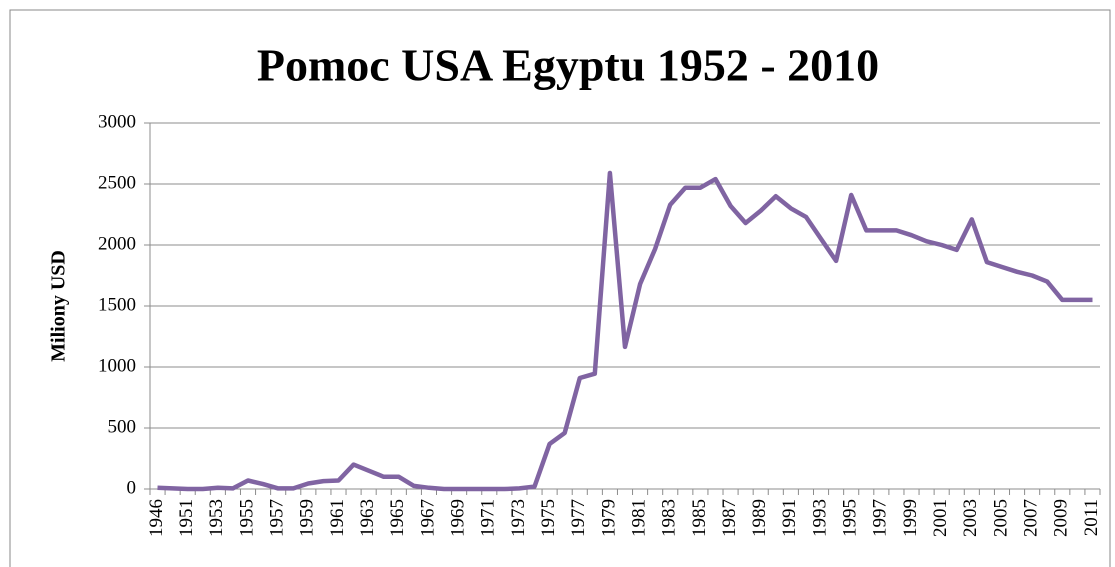  Describe the element at coordinates (819, 518) in the screenshot. I see `x-tick-label: 1993` at that location.